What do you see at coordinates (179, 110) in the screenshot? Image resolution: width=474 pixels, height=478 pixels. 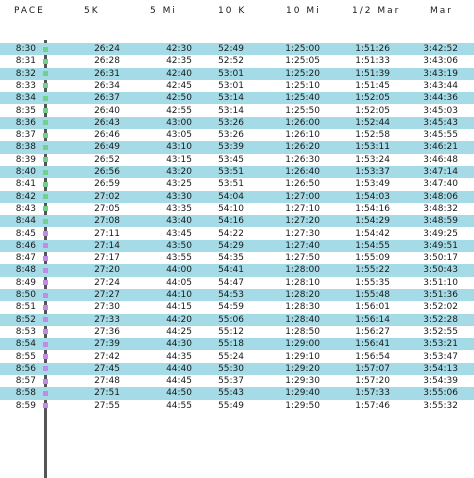 I see `time-5mi-cell: 42:55` at bounding box center [179, 110].